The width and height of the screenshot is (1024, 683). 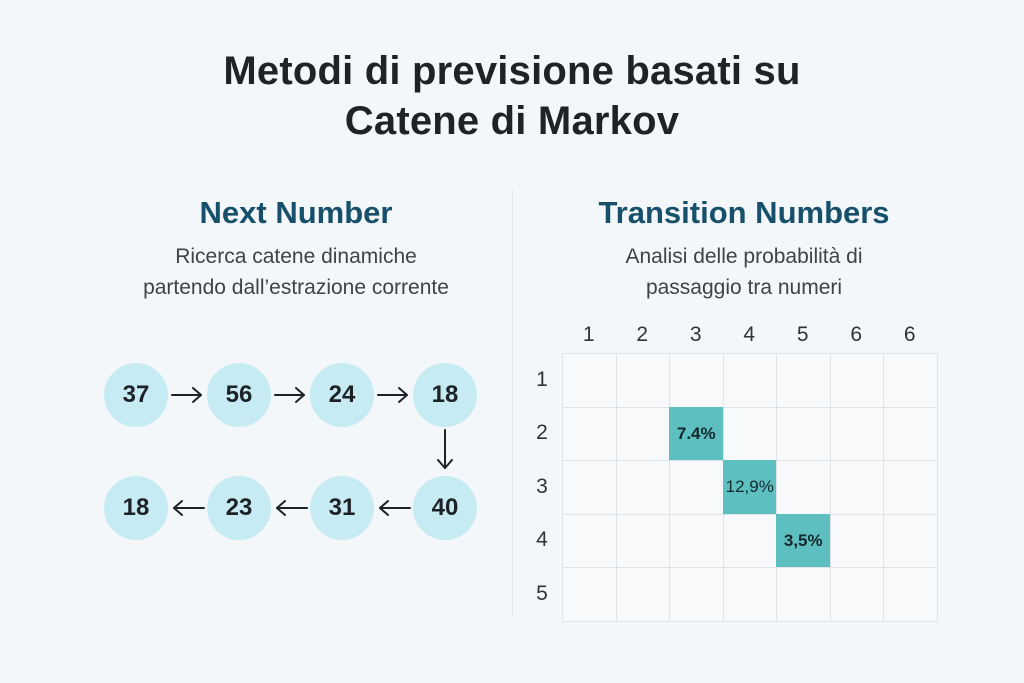 What do you see at coordinates (749, 334) in the screenshot?
I see `matrix-column-label: 4` at bounding box center [749, 334].